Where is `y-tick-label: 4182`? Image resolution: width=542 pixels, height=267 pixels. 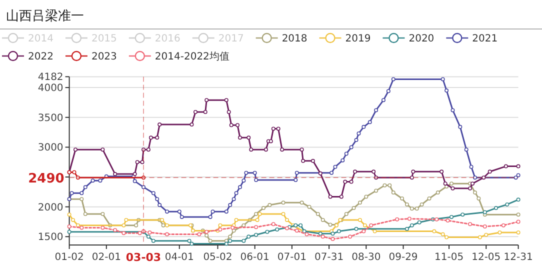 y-tick-label: 4182 is located at coordinates (51, 78).